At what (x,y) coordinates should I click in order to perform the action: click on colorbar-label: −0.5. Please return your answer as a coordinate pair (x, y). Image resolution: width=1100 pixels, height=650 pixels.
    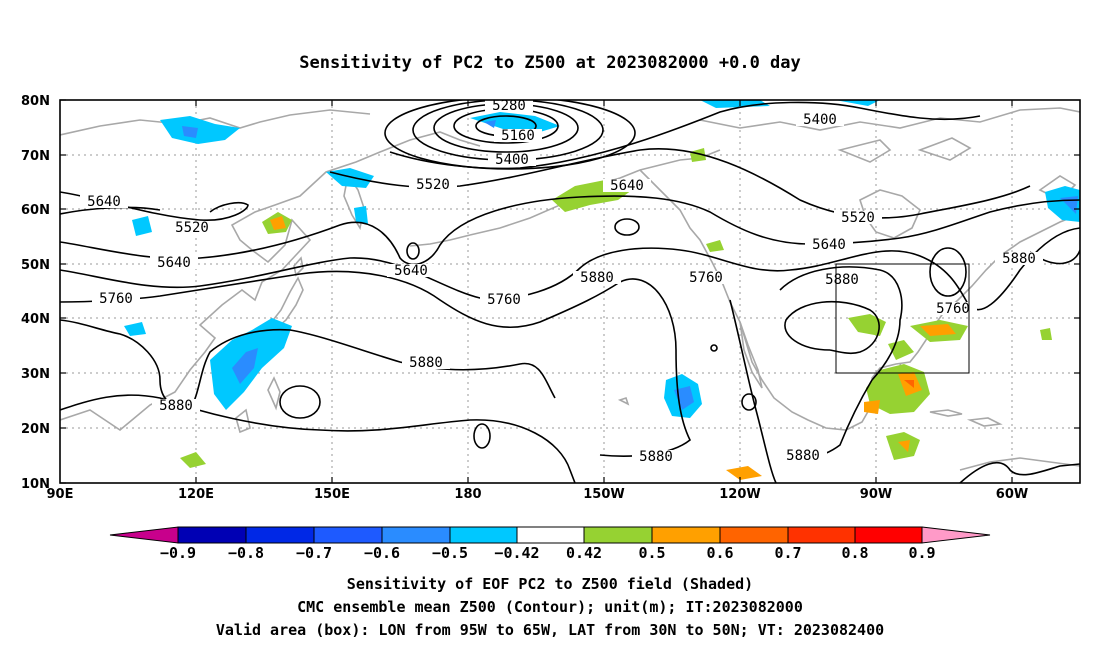
    Looking at the image, I should click on (450, 553).